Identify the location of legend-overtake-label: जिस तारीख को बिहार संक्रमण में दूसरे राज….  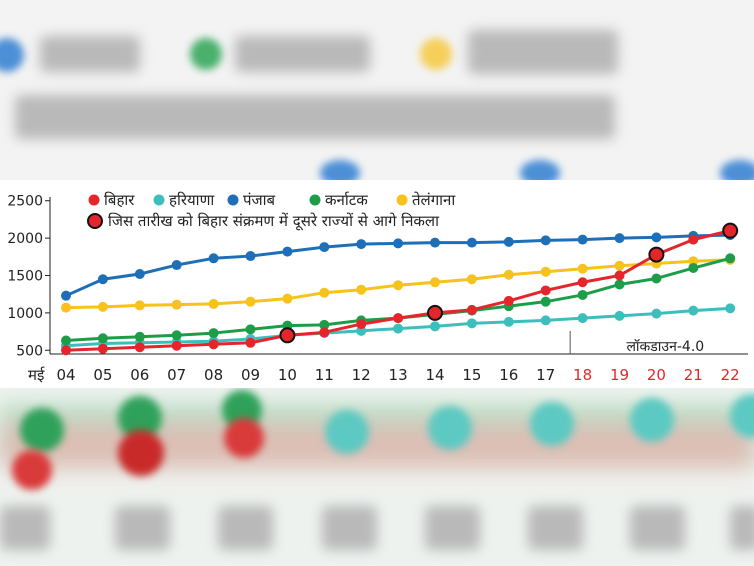
(274, 221).